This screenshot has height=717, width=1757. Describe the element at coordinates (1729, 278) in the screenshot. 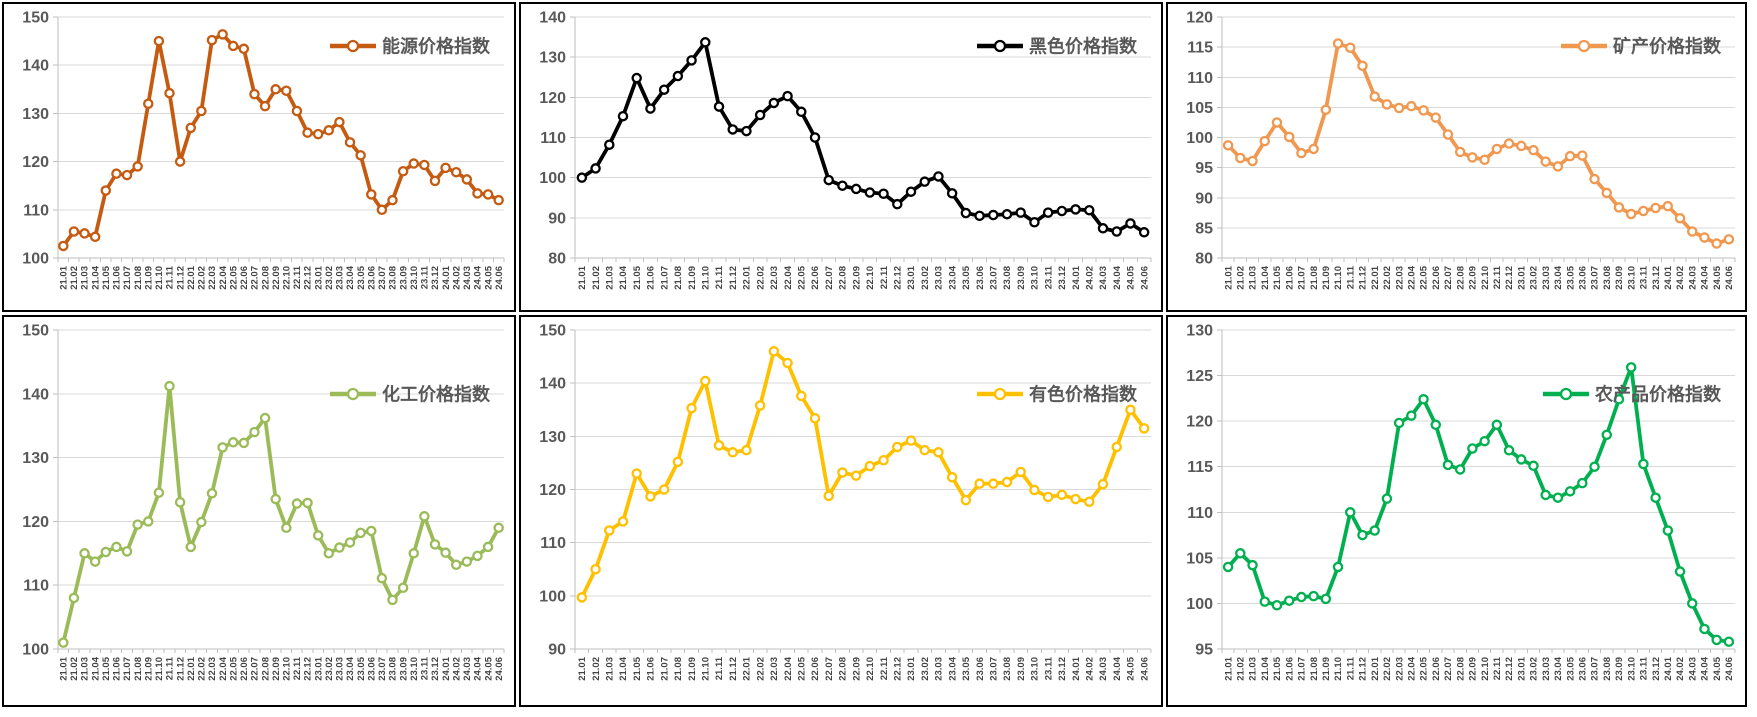

I see `x-axis-label: 24.06` at that location.